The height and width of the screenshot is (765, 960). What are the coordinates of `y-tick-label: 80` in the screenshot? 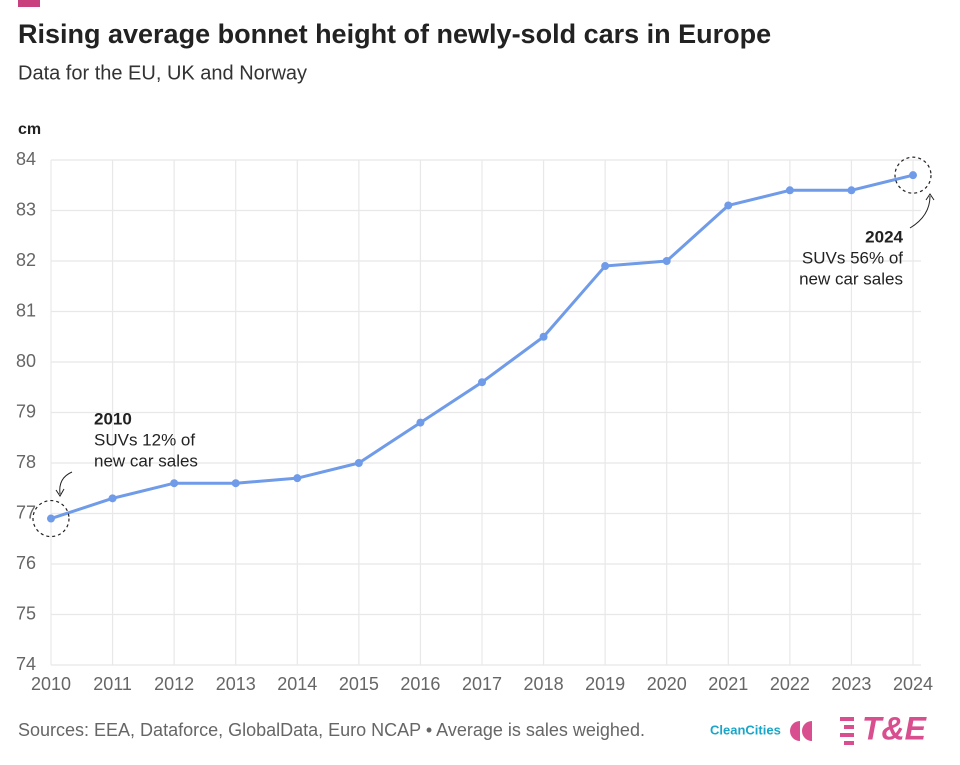 It's located at (26, 361).